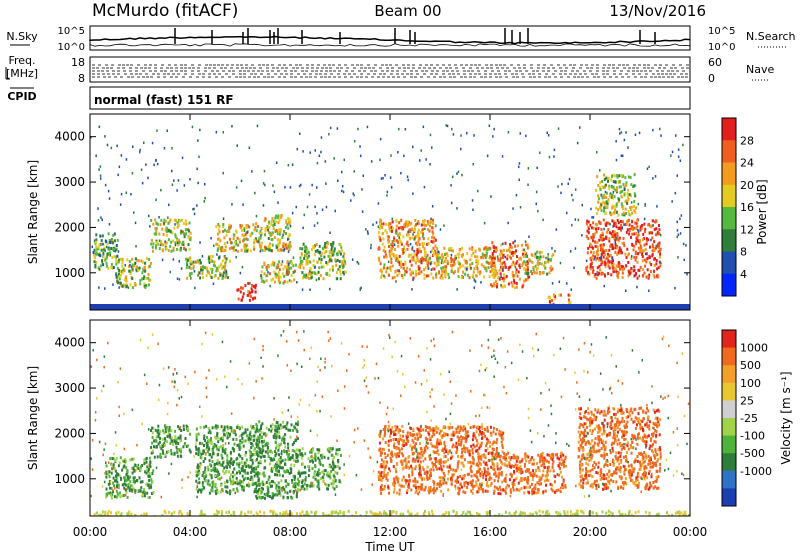 This screenshot has width=800, height=558. Describe the element at coordinates (771, 36) in the screenshot. I see `nsearch-label: N.Search` at that location.